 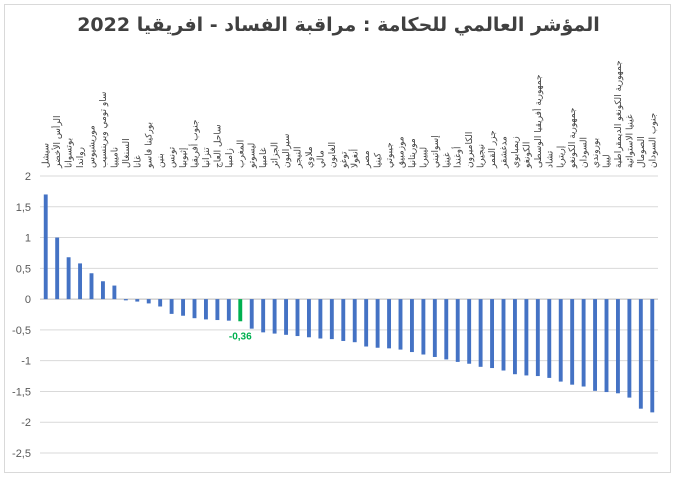 I want to click on x-tick-label: الرأس الأخضر, so click(x=57, y=142).